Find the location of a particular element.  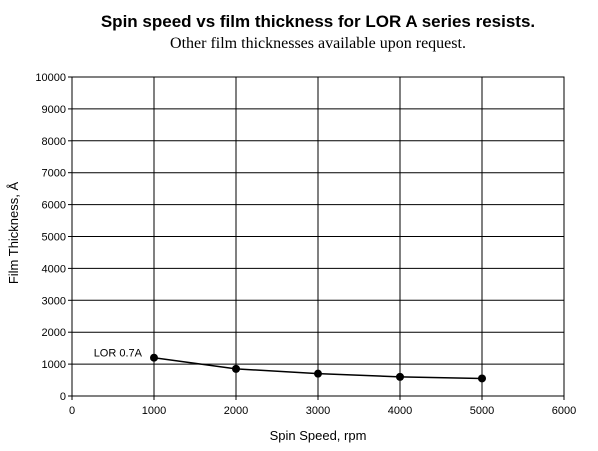

x-tick-label: 2000 is located at coordinates (236, 411).